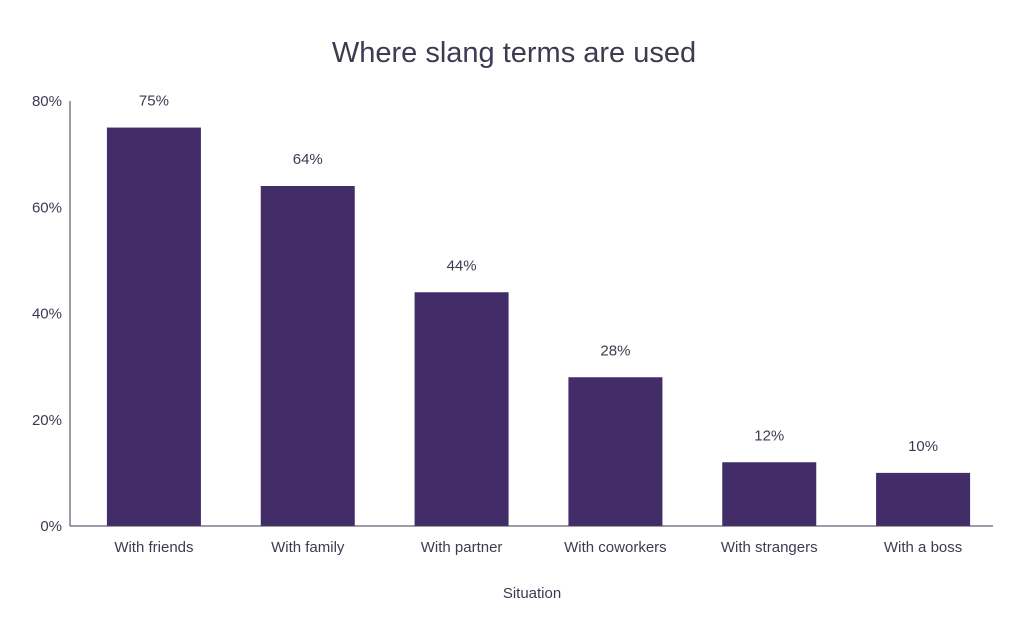 Image resolution: width=1024 pixels, height=634 pixels. What do you see at coordinates (462, 547) in the screenshot?
I see `x-category-label: With partner` at bounding box center [462, 547].